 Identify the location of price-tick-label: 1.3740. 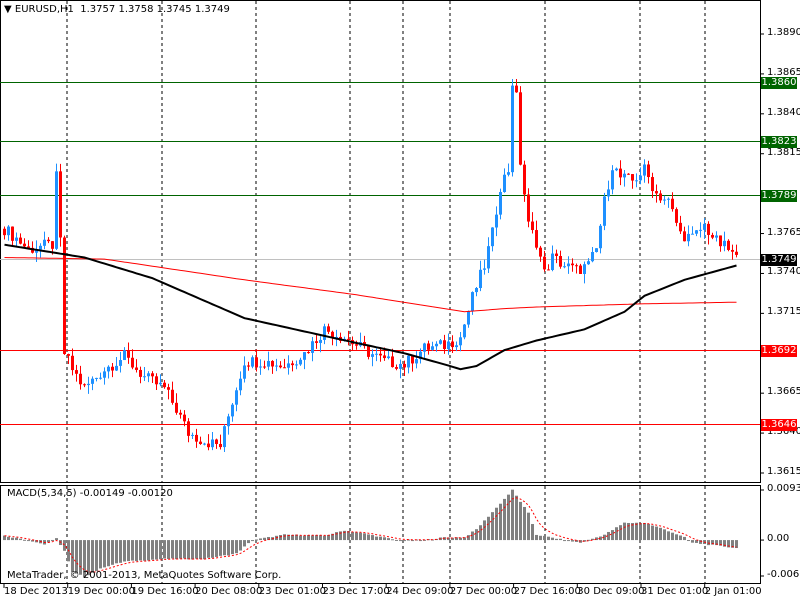
(783, 272).